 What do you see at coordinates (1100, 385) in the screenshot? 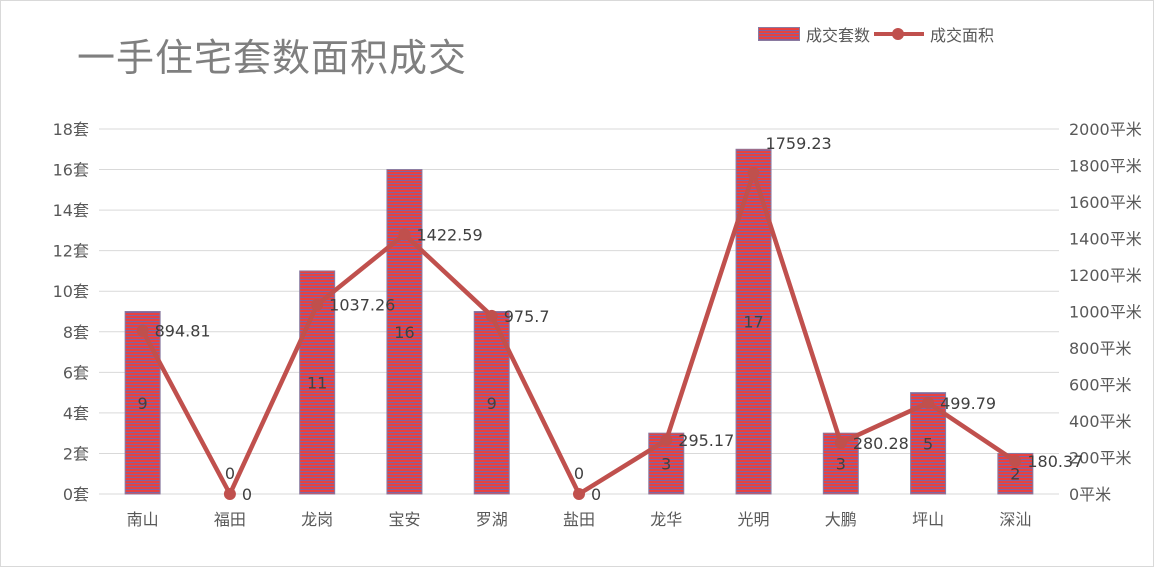
I see `y-right-tick-label: 600平米` at bounding box center [1100, 385].